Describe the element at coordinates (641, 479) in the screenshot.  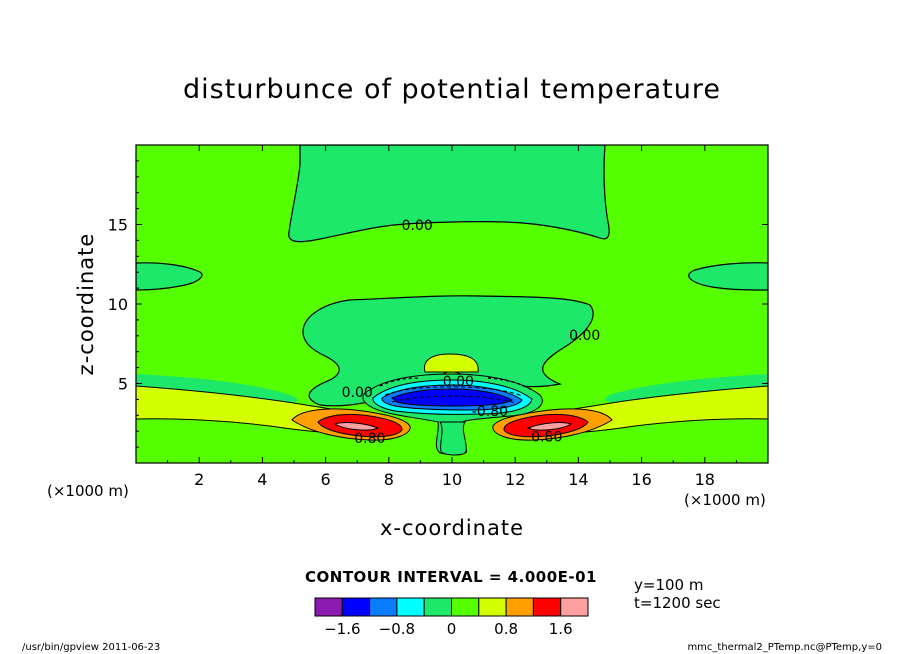
I see `x-tick-label: 16` at that location.